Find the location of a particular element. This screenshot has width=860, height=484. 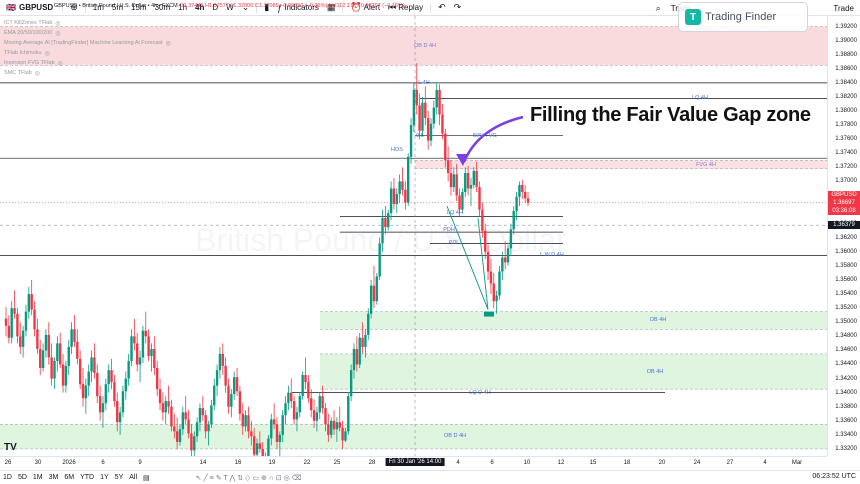

forecast-icon: ⇅ is located at coordinates (240, 478).